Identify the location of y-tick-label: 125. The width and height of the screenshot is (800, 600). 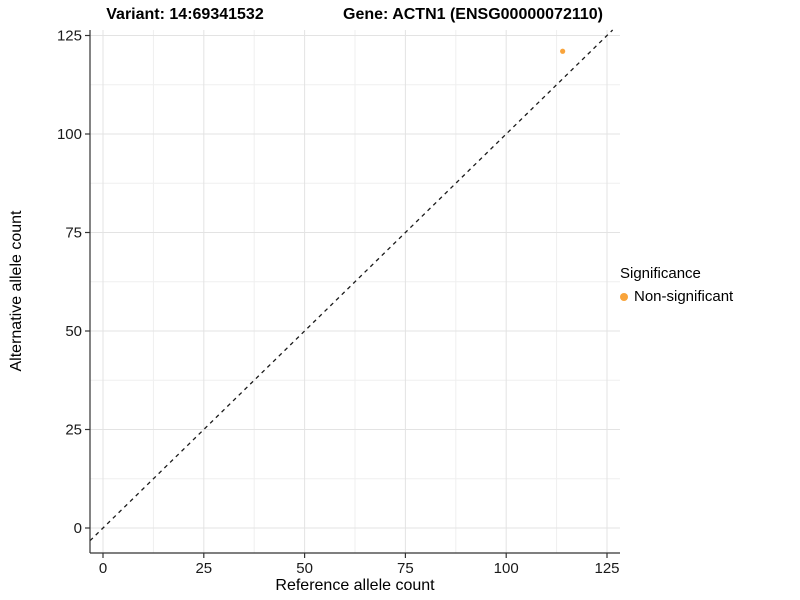
(69, 36).